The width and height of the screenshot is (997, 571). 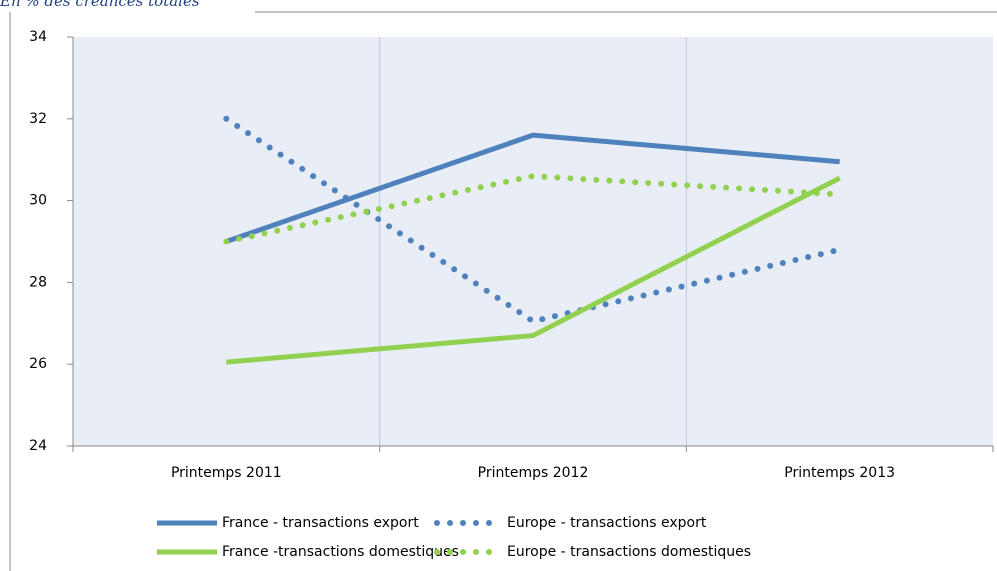 What do you see at coordinates (629, 552) in the screenshot?
I see `legend-label: Europe - transactions domestiques` at bounding box center [629, 552].